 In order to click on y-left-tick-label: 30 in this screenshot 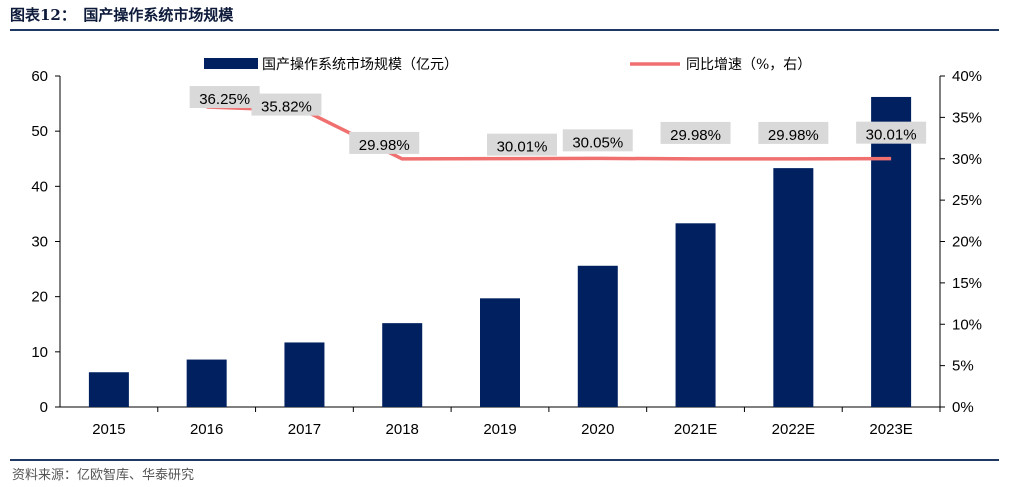, I will do `click(39, 242)`.